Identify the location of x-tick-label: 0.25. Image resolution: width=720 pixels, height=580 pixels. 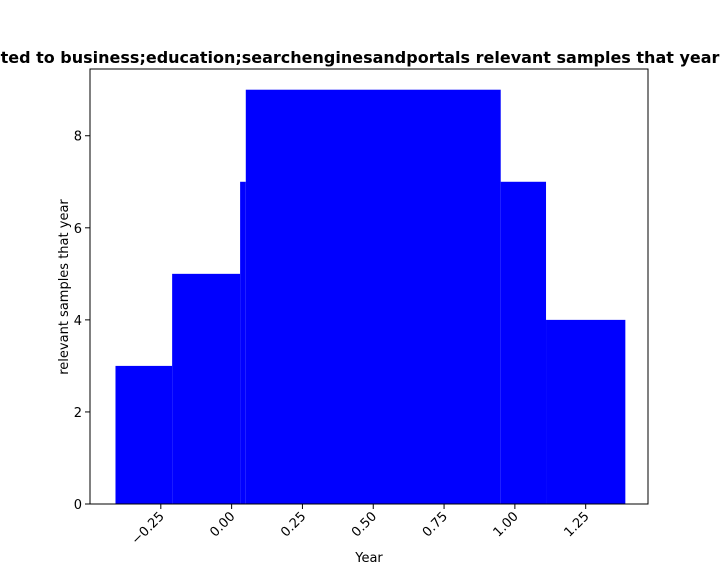
(293, 524).